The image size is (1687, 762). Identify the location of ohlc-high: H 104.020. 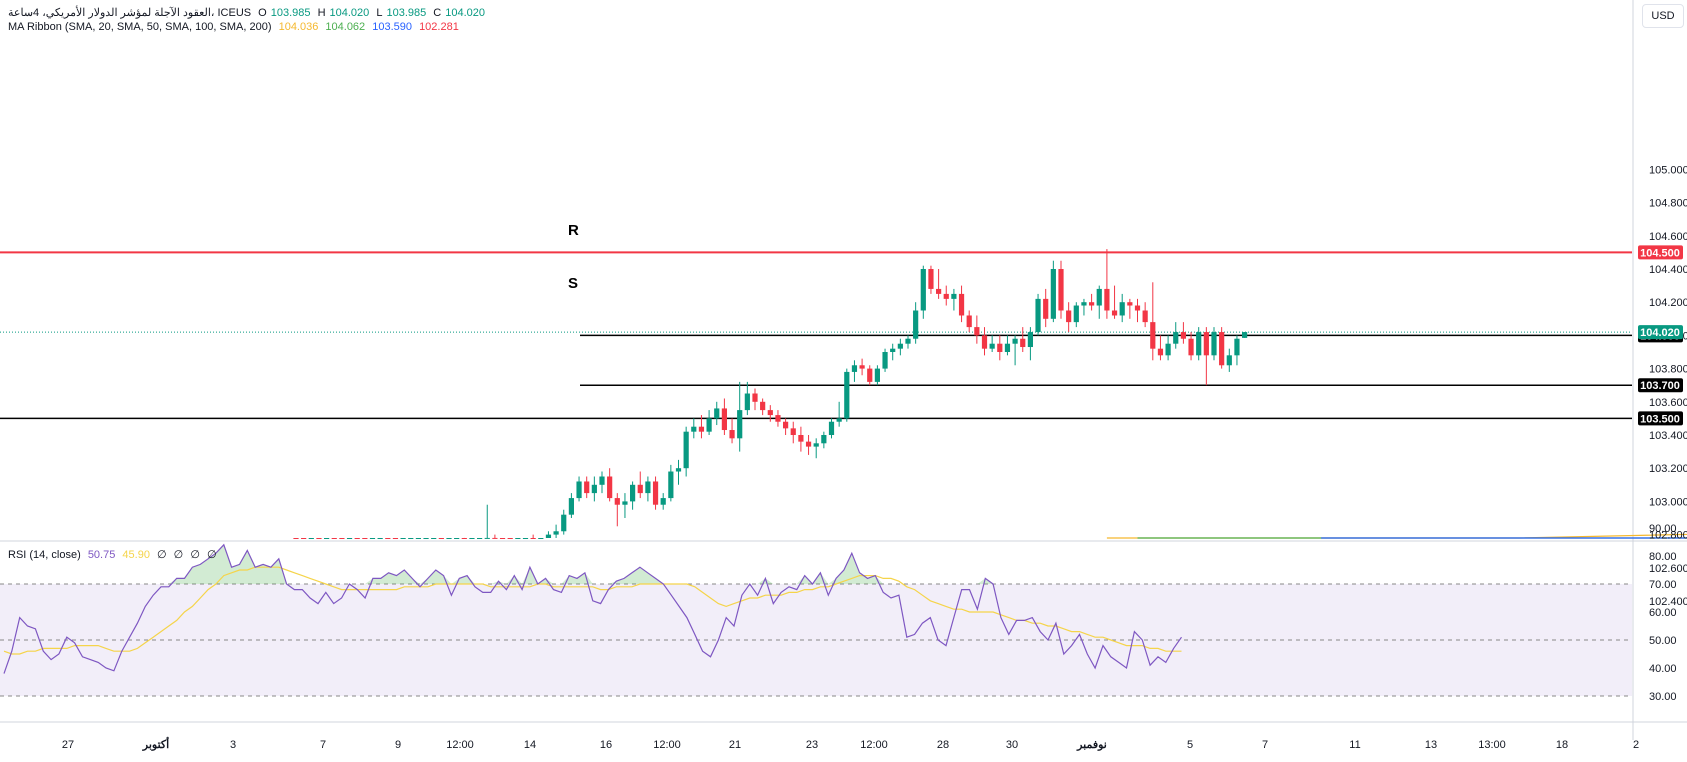
(344, 13).